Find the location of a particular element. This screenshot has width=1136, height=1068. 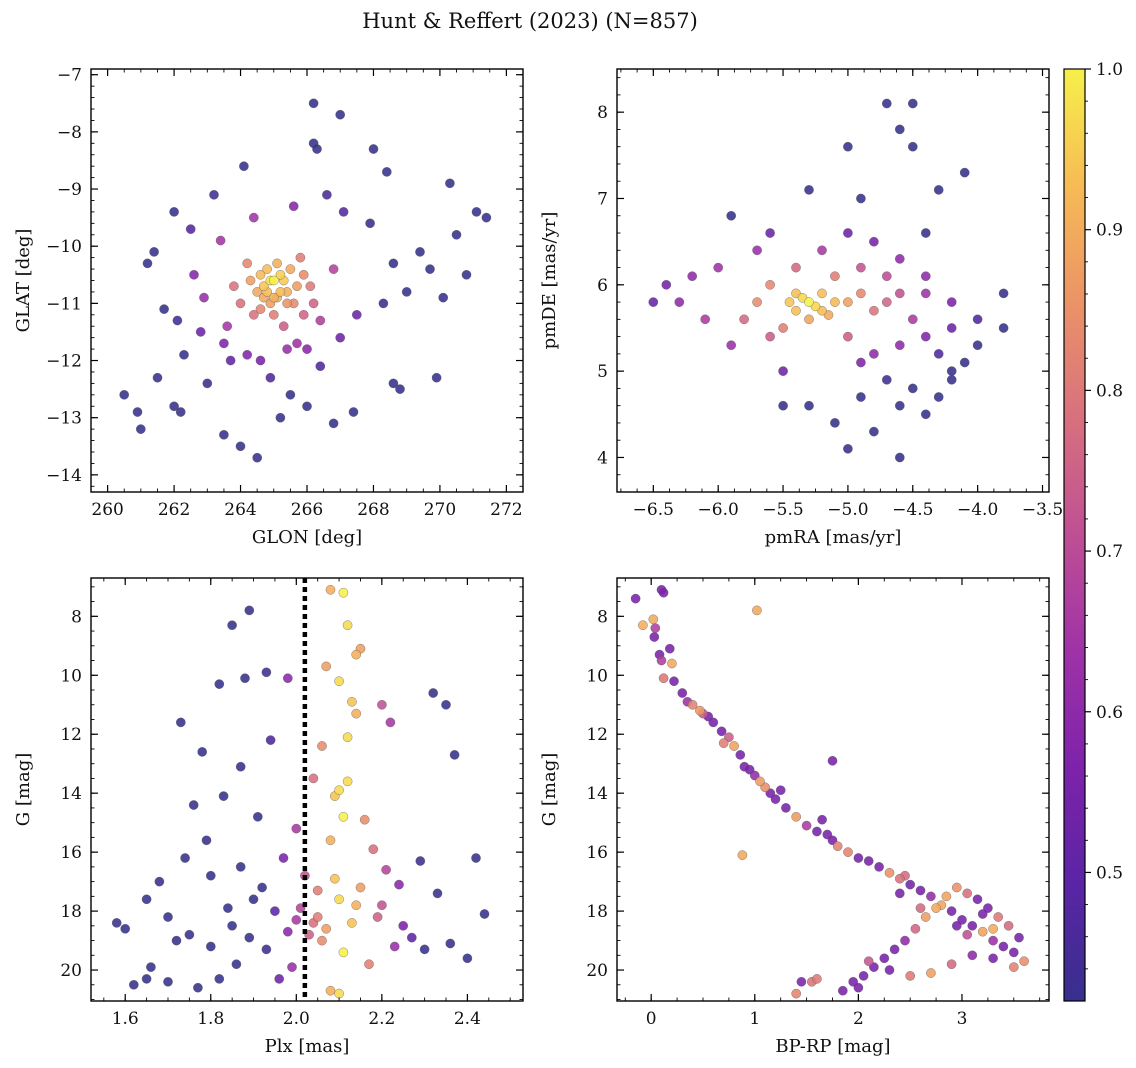

points-plx-g is located at coordinates (300, 792).